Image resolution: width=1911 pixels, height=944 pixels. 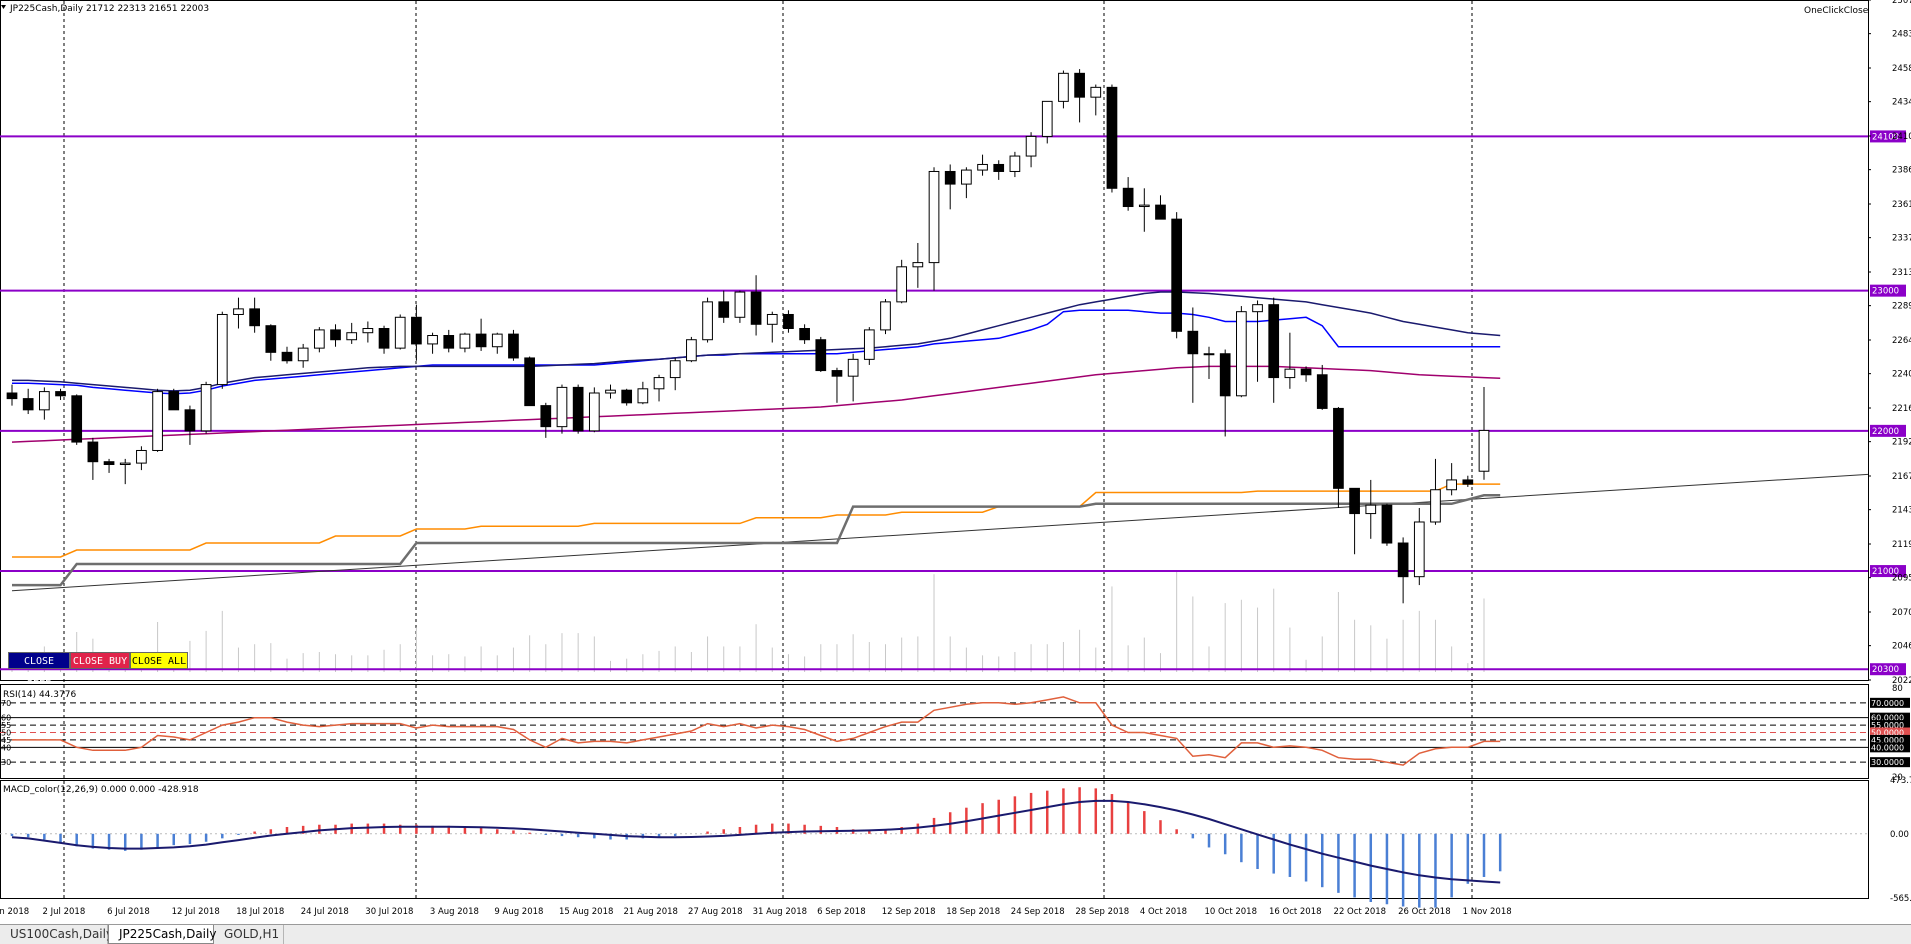 I want to click on rsi-left-label: 40, so click(x=6, y=747).